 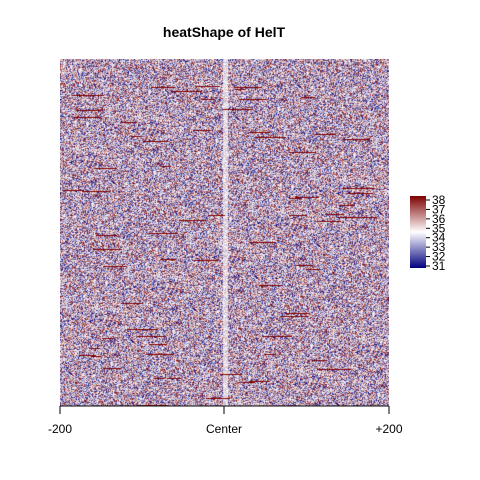 I want to click on color-legend-bar, so click(x=418, y=232).